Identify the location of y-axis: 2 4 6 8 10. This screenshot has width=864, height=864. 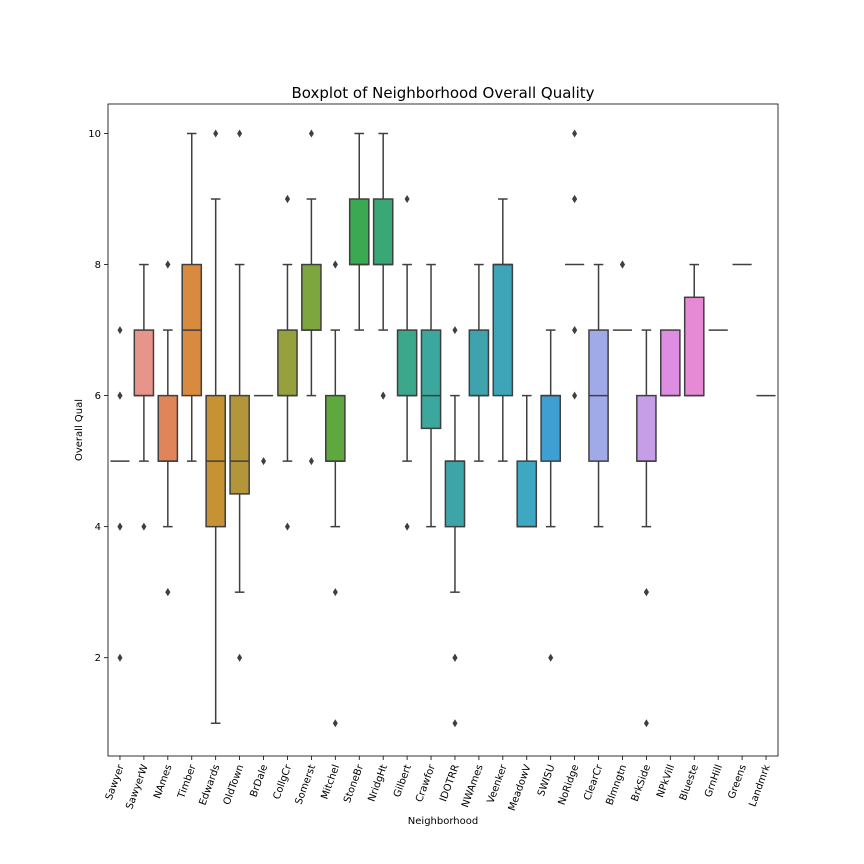
(98, 396).